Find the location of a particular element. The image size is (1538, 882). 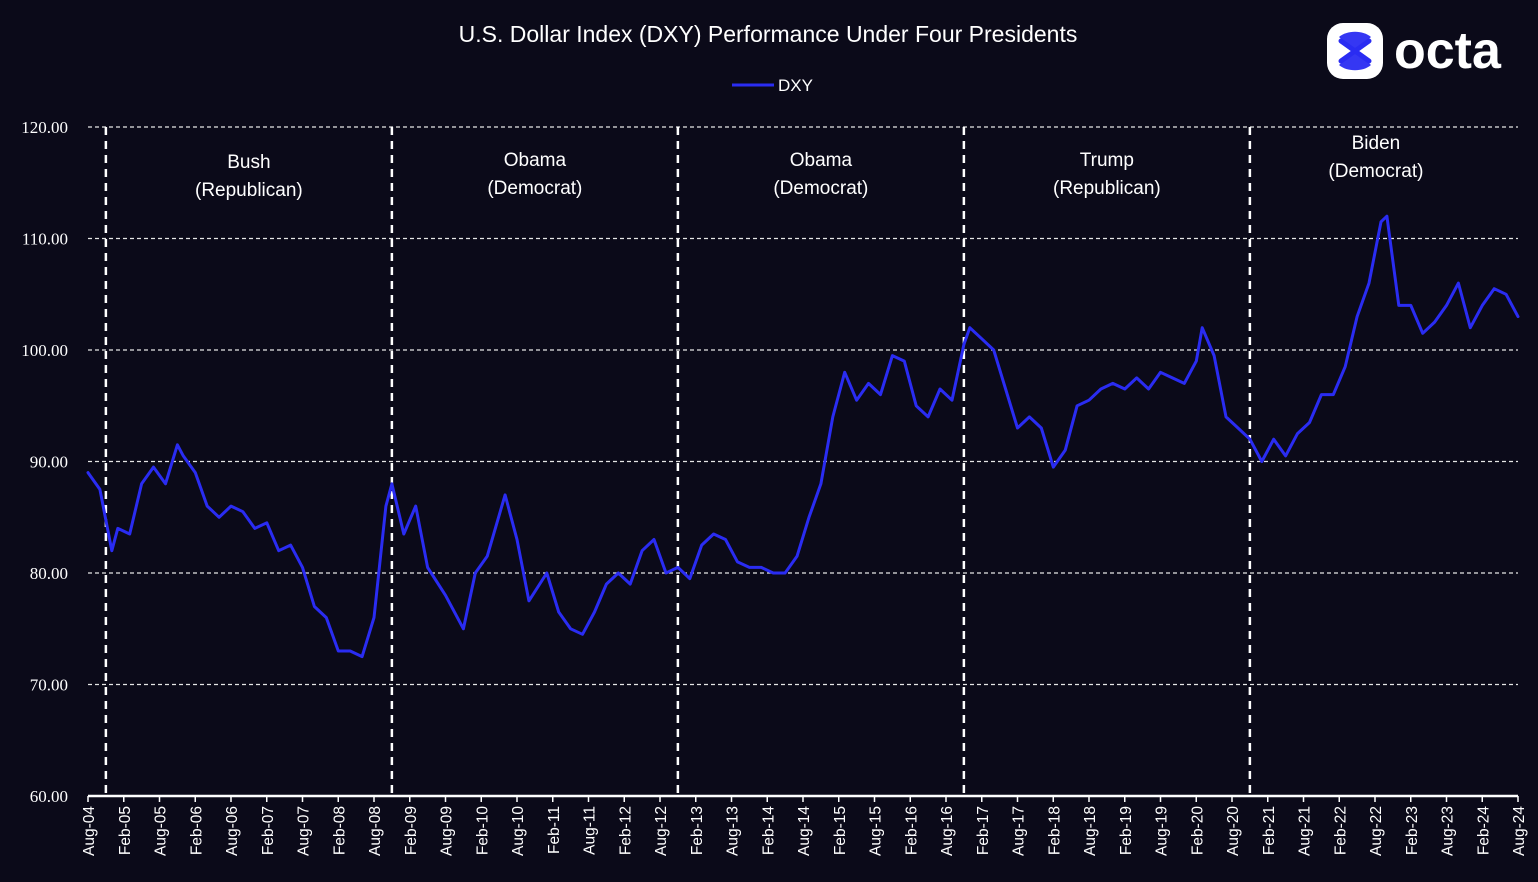

y-tick-label: 70.00 is located at coordinates (49, 685).